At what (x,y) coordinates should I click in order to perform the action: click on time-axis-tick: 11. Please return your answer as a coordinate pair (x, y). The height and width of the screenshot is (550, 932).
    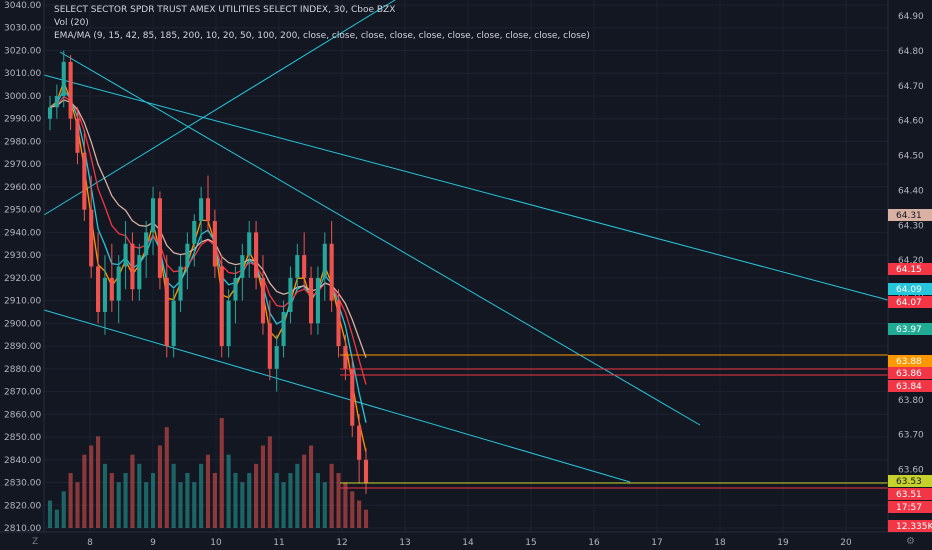
    Looking at the image, I should click on (278, 543).